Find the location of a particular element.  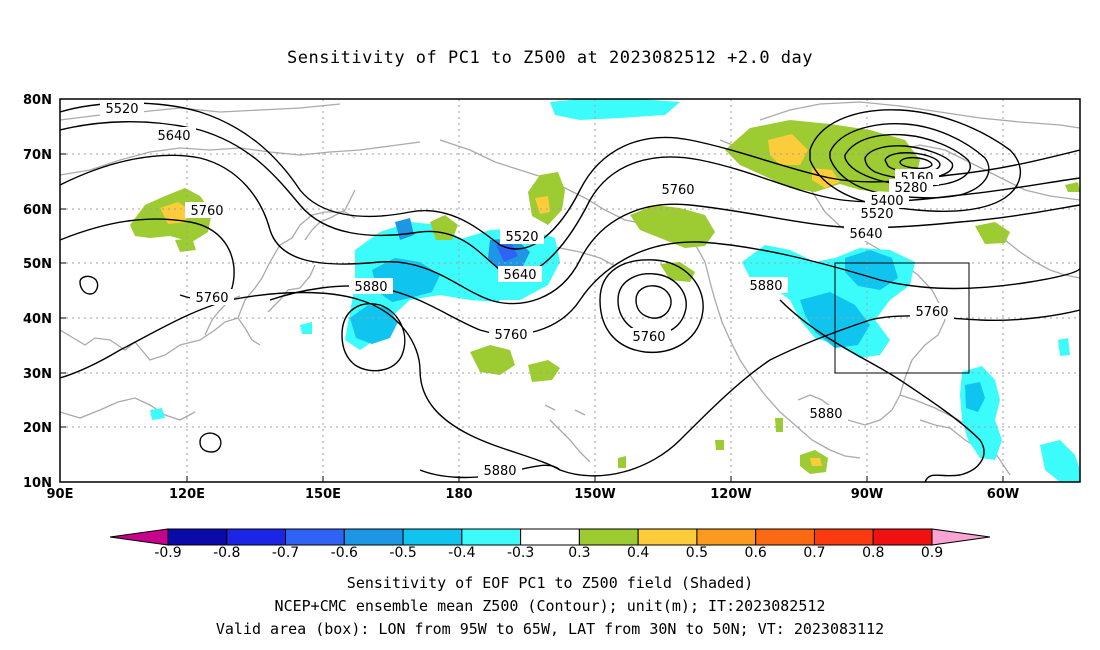

lon-label: 180 is located at coordinates (458, 494).